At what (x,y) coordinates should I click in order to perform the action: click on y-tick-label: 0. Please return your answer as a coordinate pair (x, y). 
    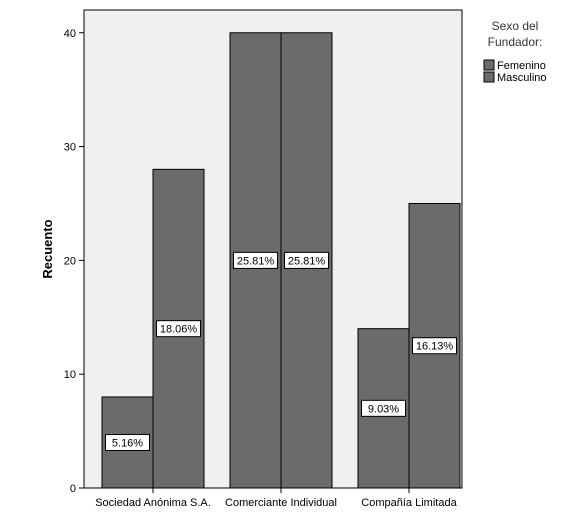
    Looking at the image, I should click on (73, 489).